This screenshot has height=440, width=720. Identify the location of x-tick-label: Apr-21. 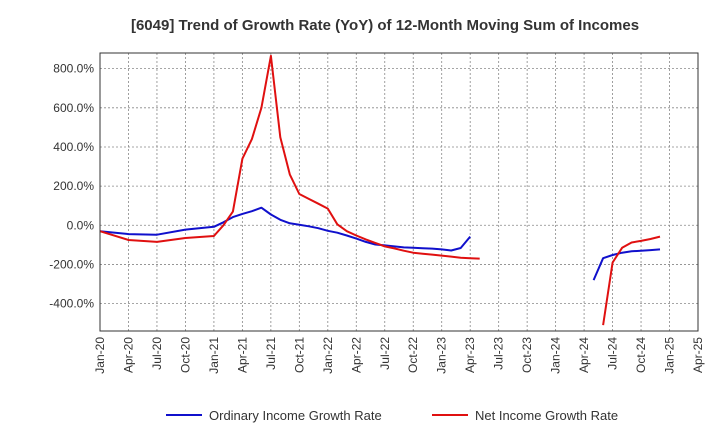
(242, 355).